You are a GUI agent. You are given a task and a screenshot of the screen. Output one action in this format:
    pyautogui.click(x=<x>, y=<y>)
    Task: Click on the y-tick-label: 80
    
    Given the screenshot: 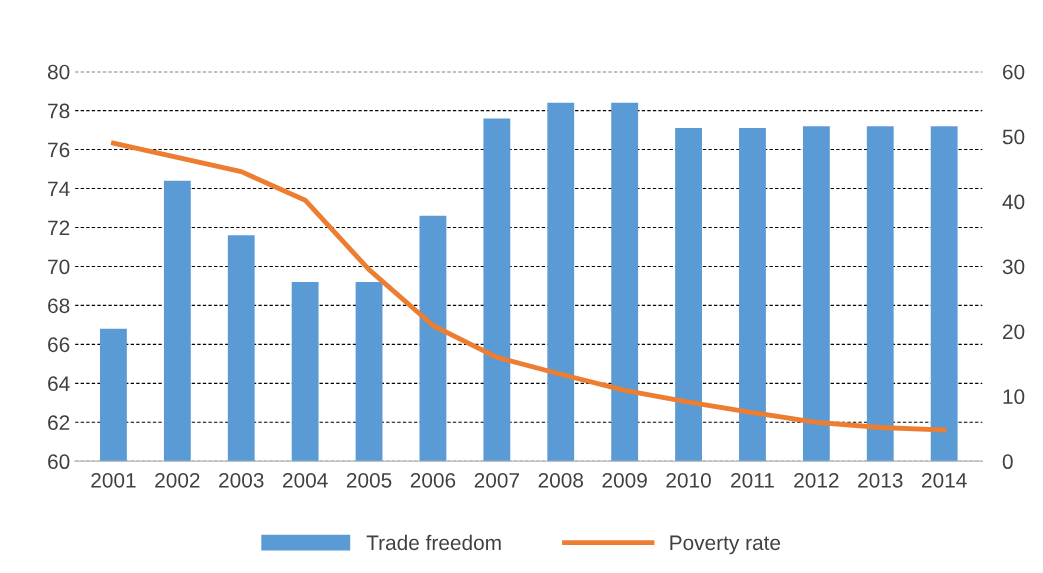 What is the action you would take?
    pyautogui.click(x=58, y=72)
    